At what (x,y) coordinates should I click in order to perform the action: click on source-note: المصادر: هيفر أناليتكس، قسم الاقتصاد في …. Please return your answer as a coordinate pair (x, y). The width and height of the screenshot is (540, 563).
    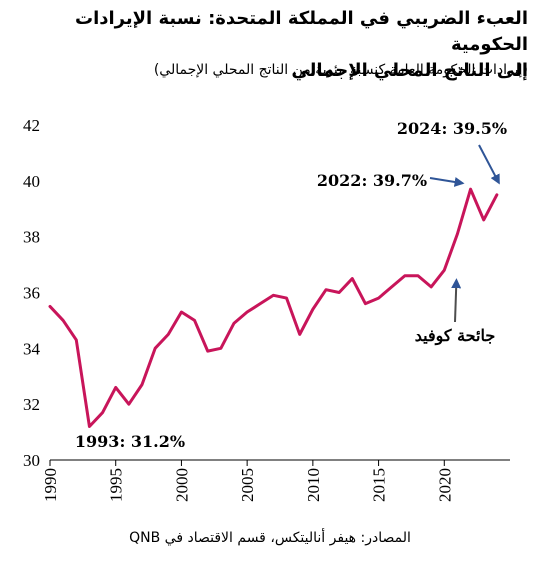
    Looking at the image, I should click on (270, 538).